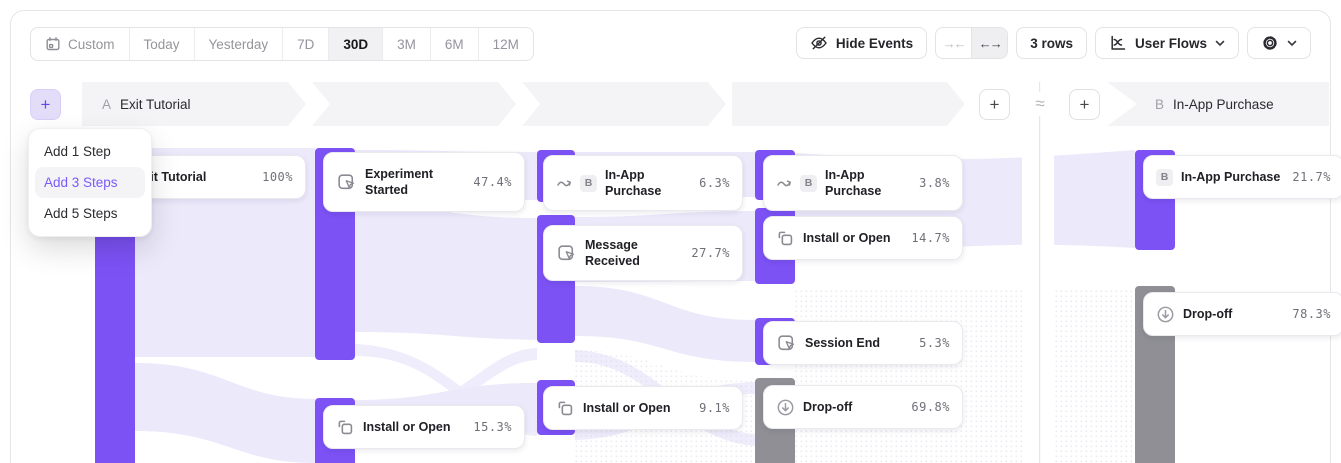  I want to click on date-range-7d: 7D, so click(305, 44).